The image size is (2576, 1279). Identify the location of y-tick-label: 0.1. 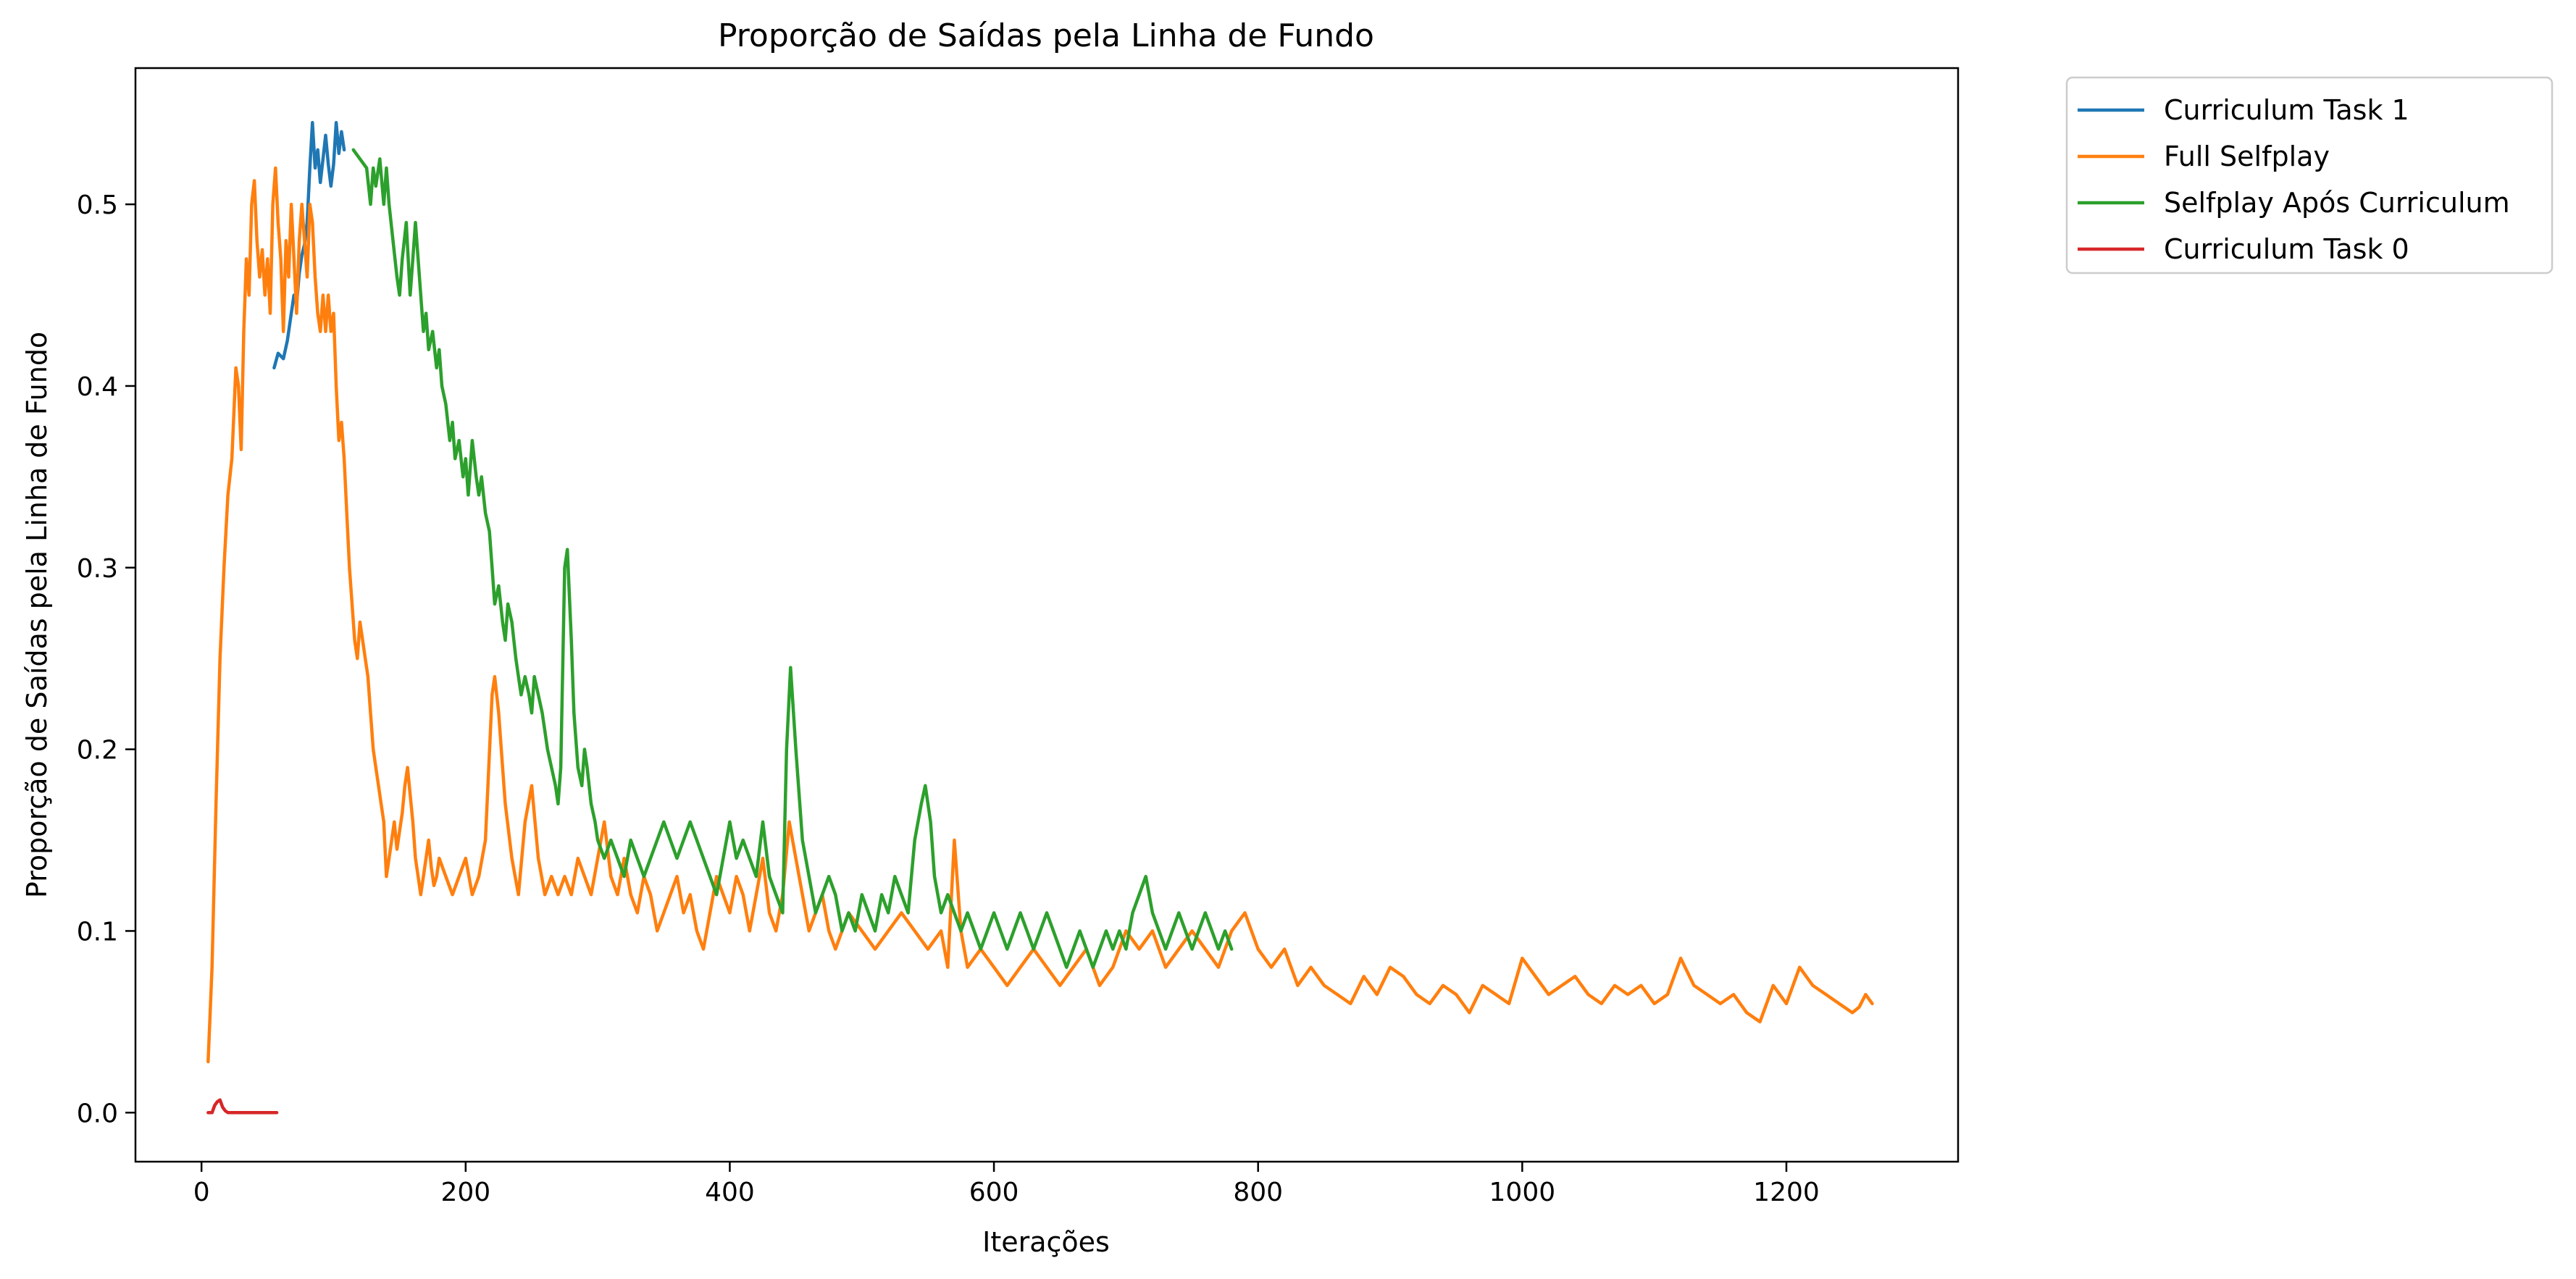
(97, 932).